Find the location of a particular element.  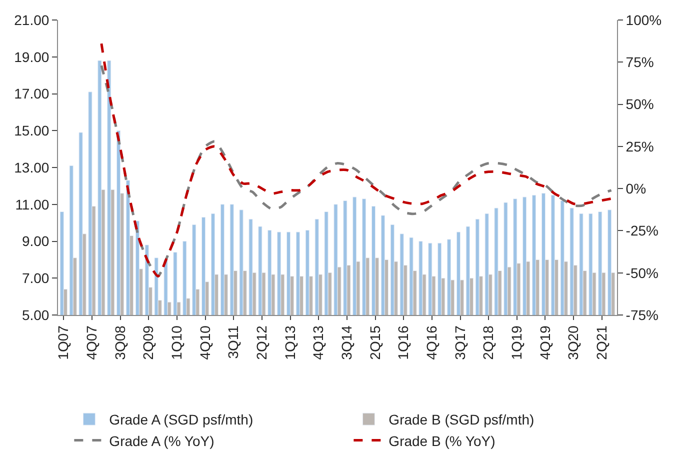

y2-tick-label: 50% is located at coordinates (640, 104).